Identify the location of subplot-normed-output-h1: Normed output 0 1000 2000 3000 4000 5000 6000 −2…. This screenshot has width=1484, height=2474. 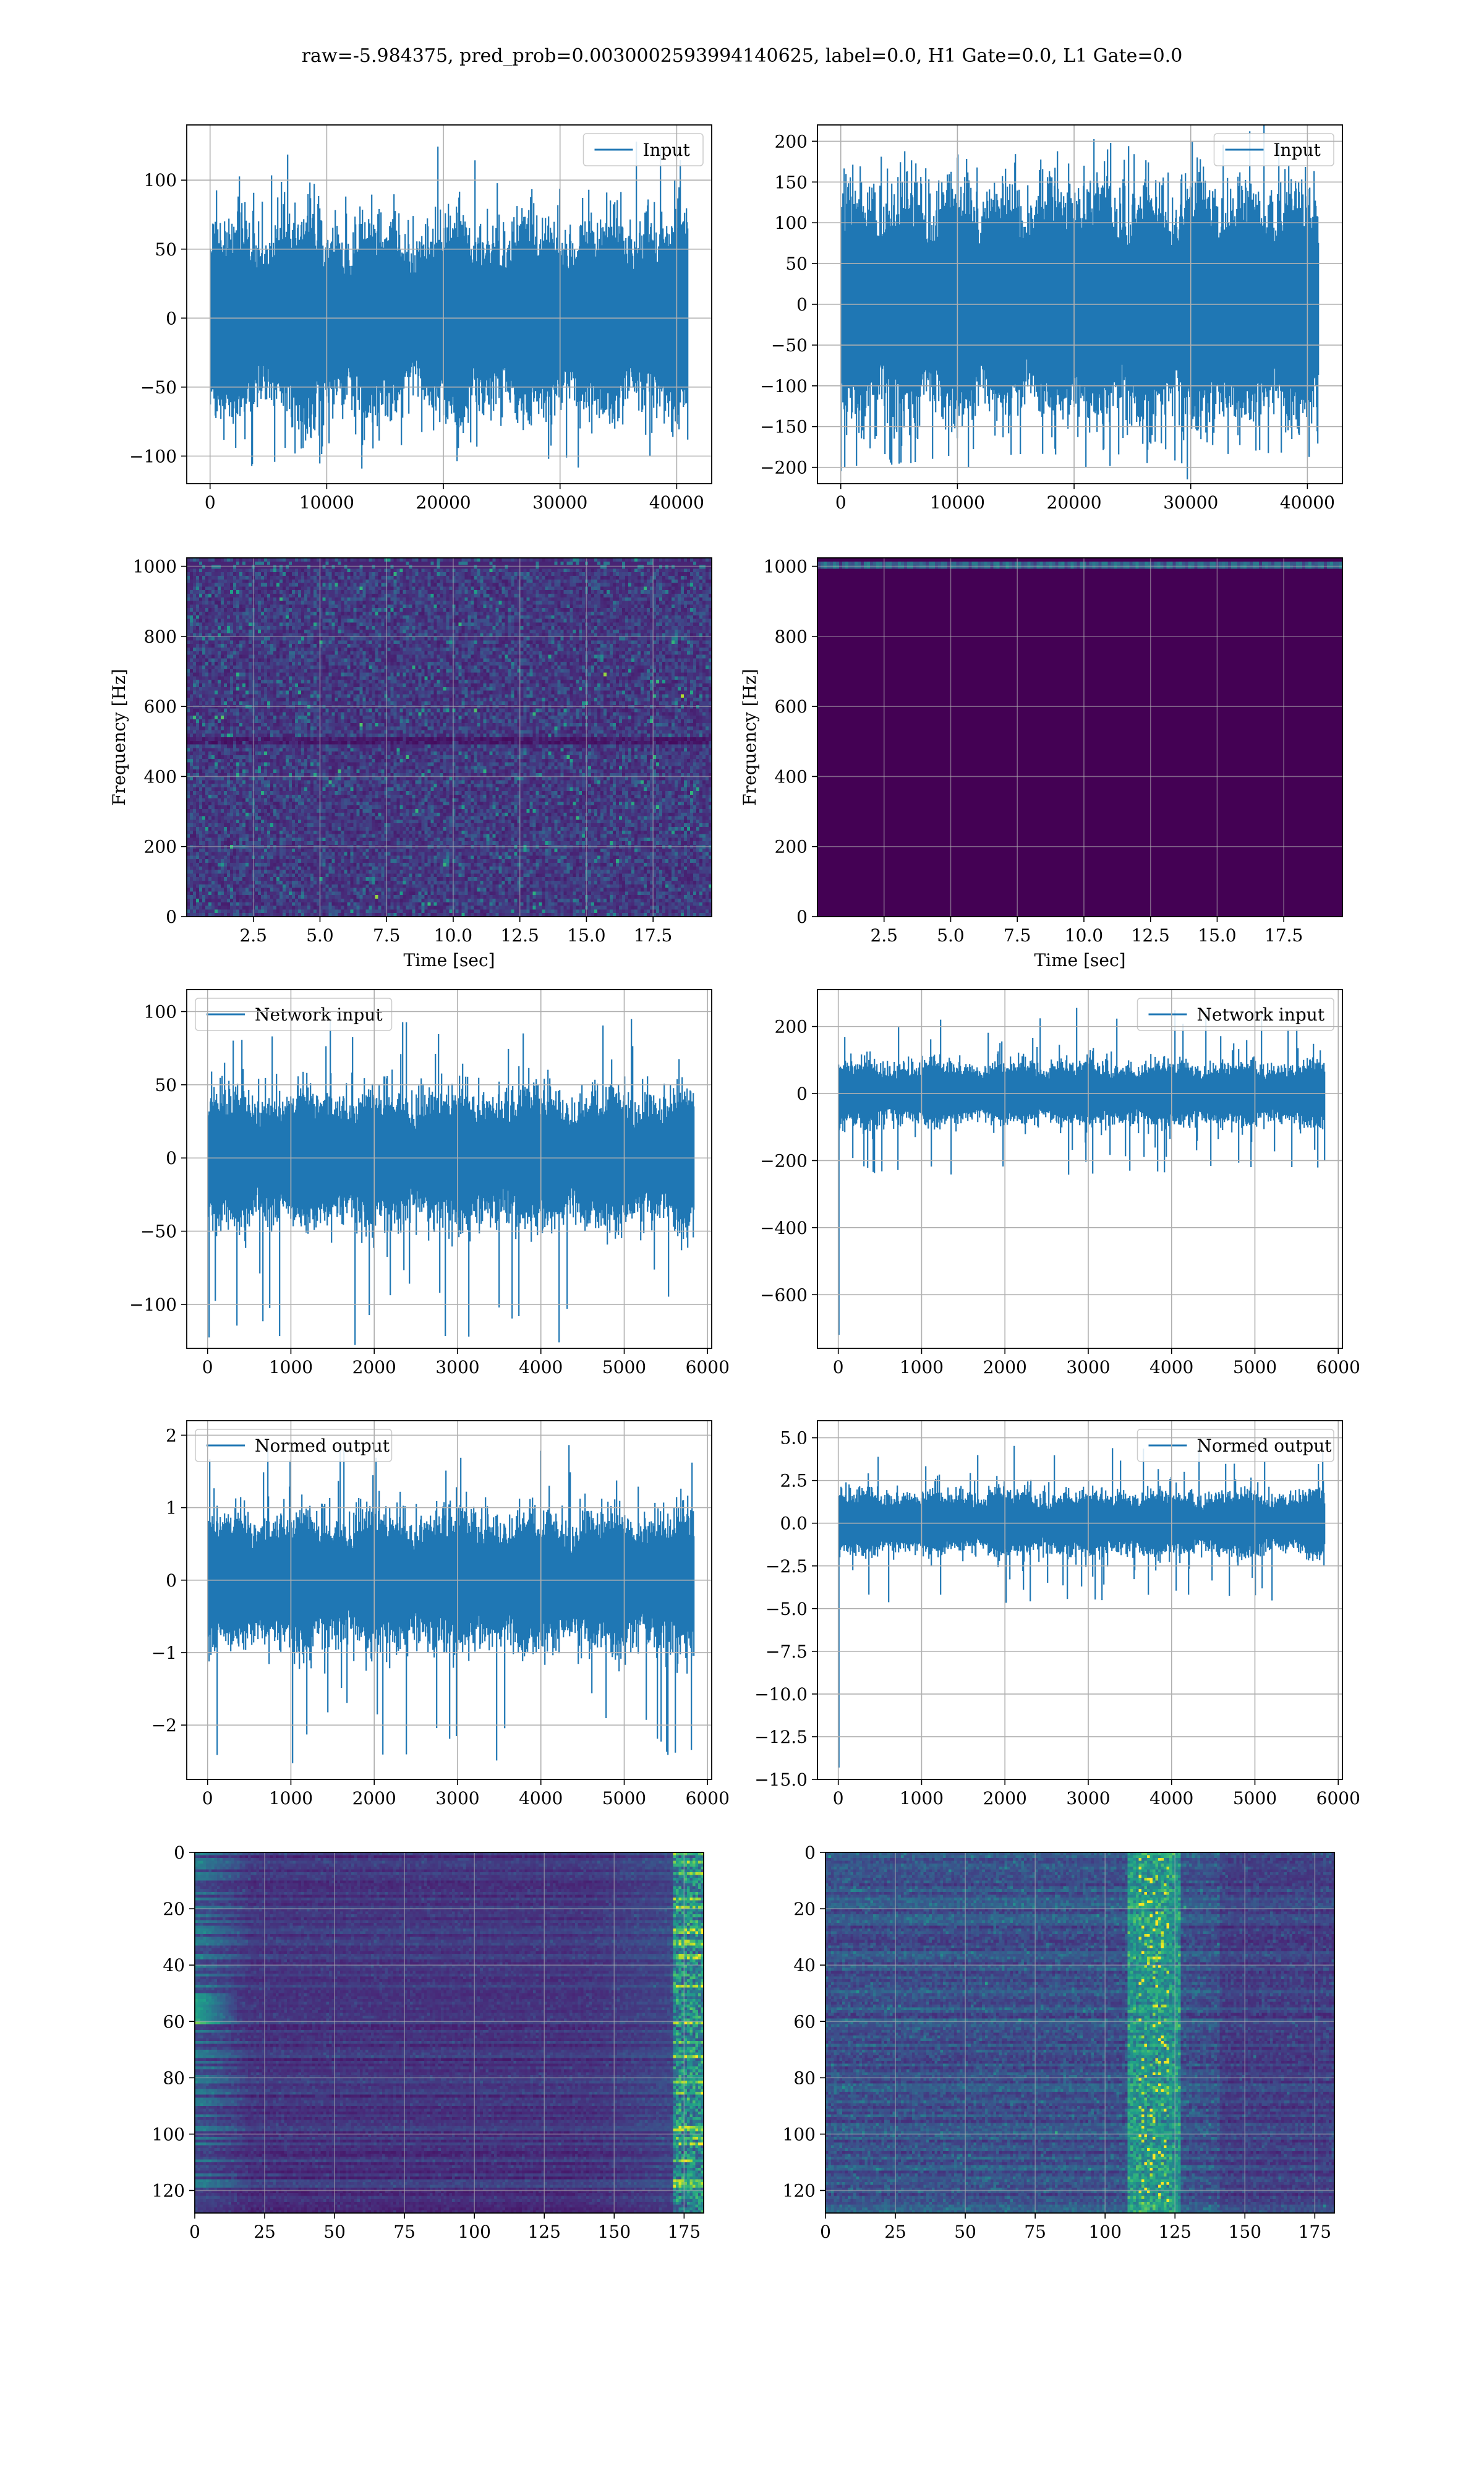
(440, 1614).